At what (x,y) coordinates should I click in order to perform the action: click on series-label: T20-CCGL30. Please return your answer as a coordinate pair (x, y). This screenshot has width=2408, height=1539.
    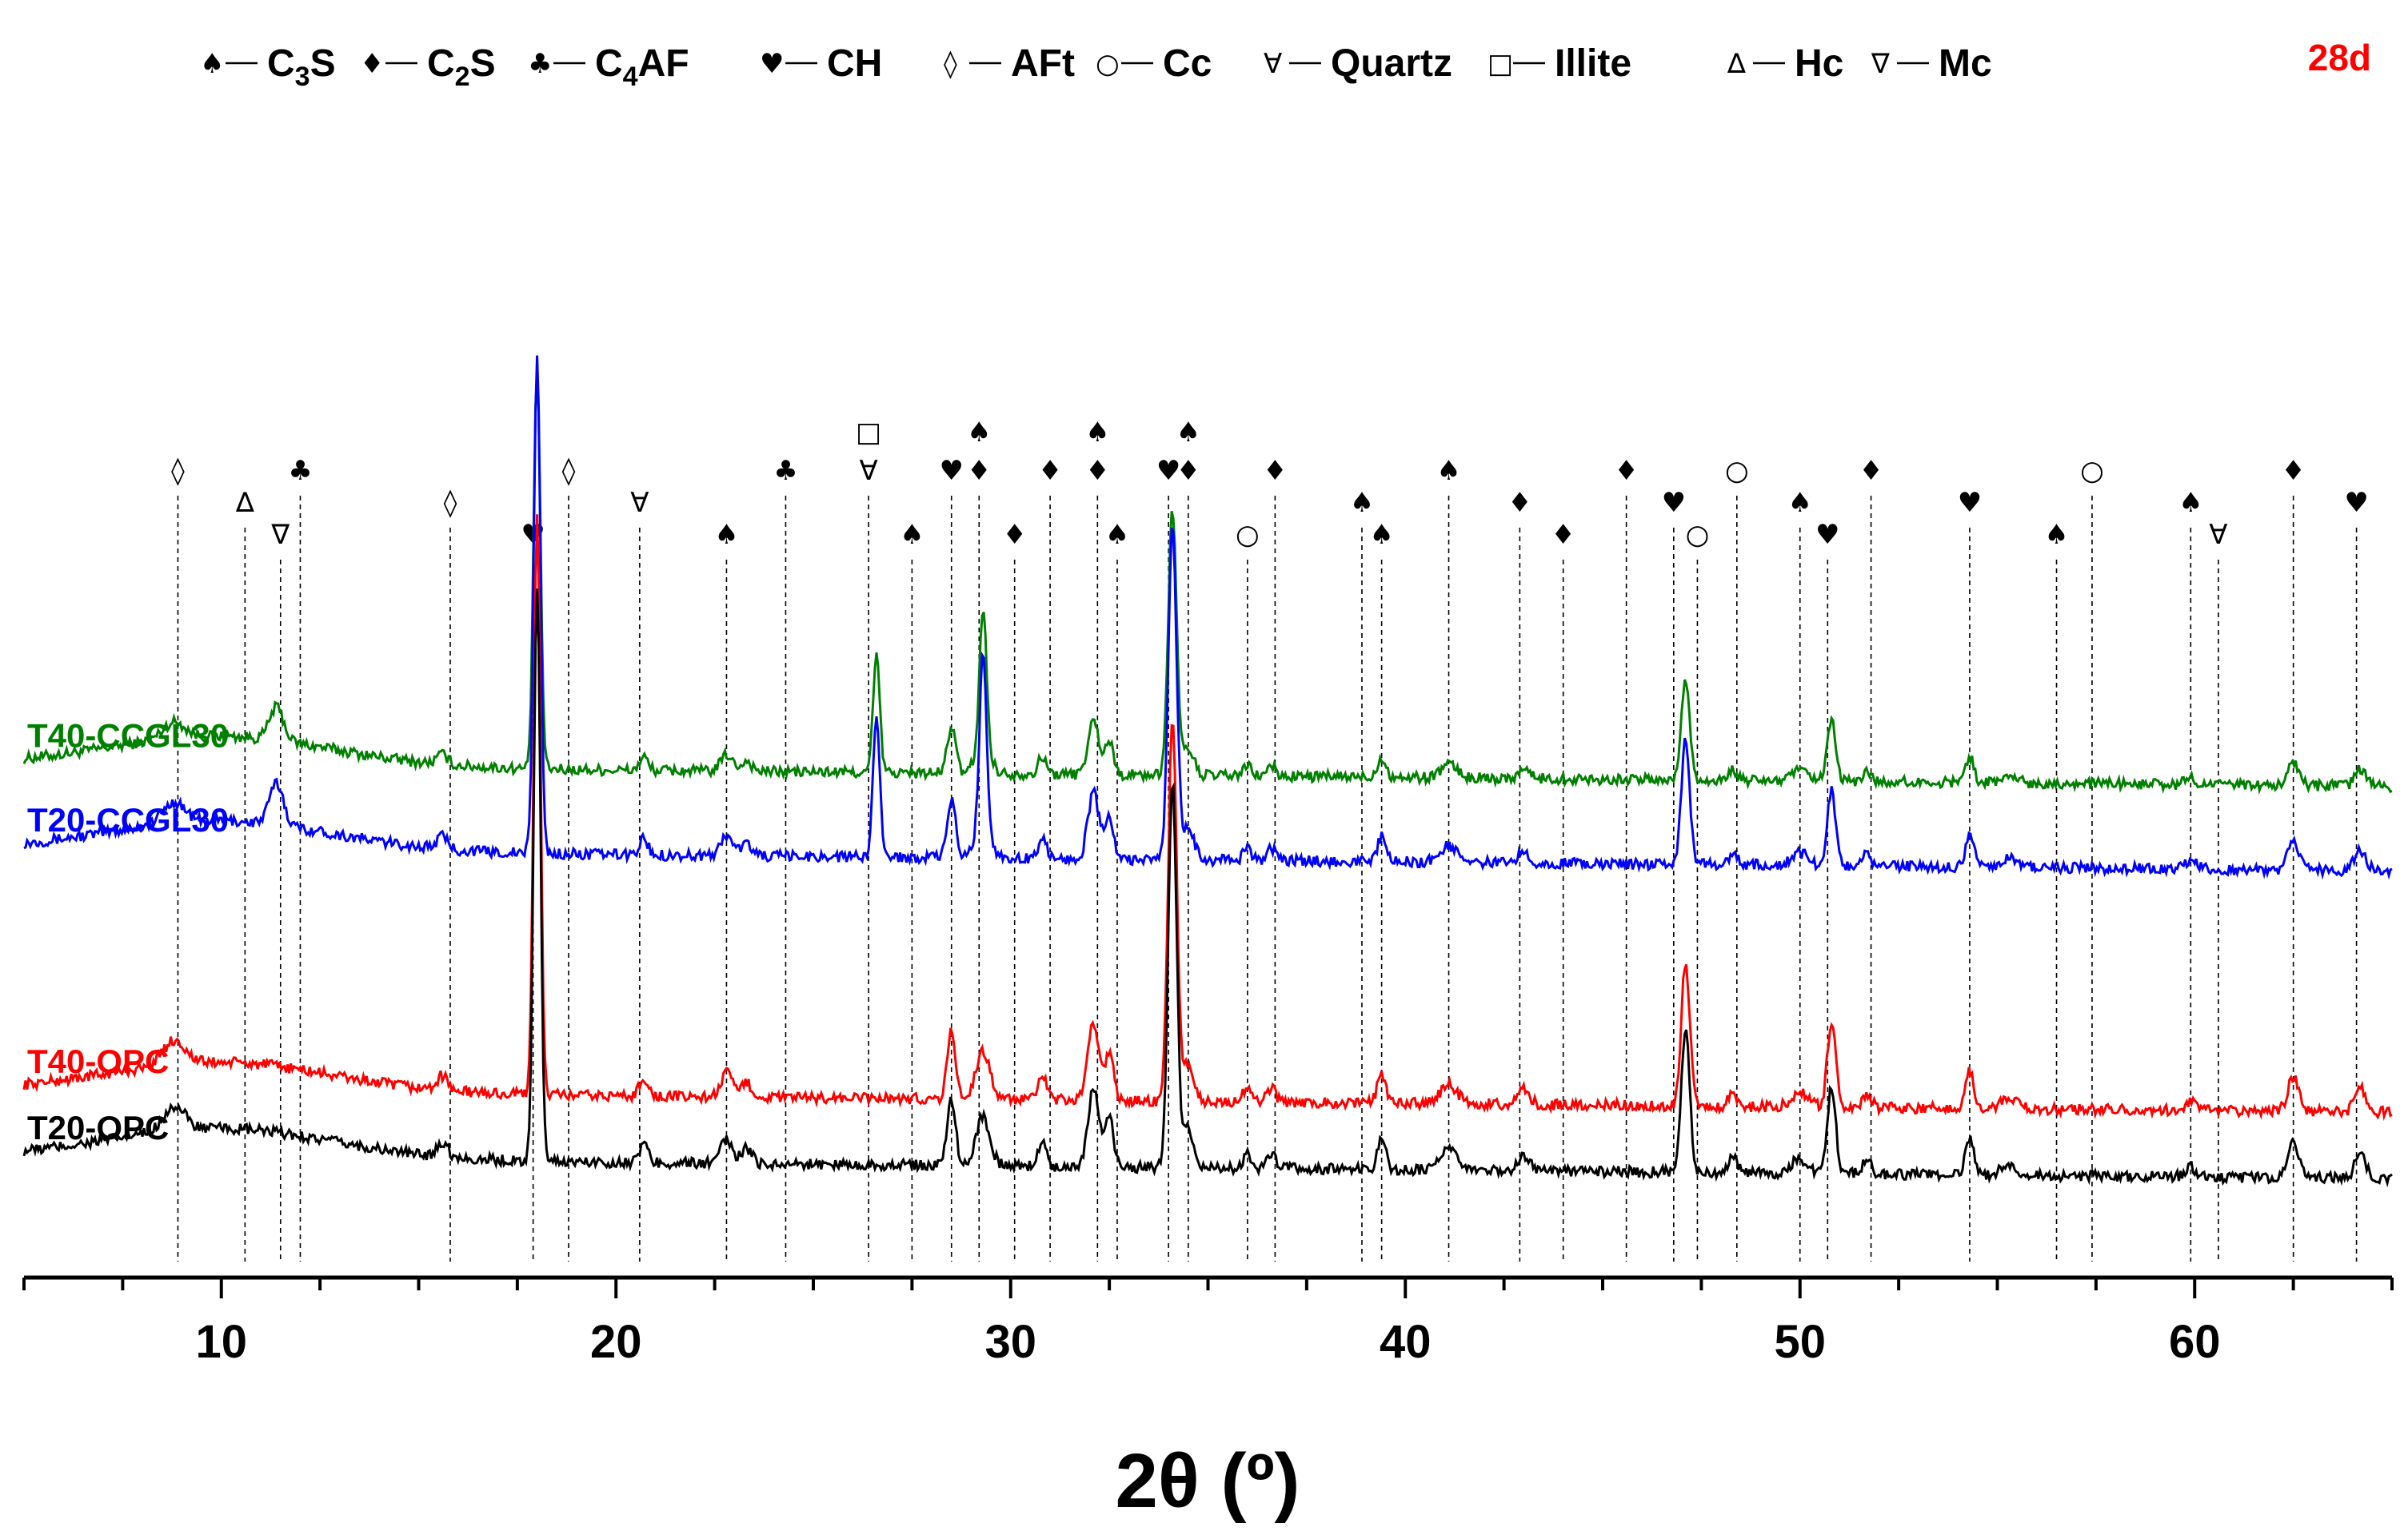
    Looking at the image, I should click on (128, 820).